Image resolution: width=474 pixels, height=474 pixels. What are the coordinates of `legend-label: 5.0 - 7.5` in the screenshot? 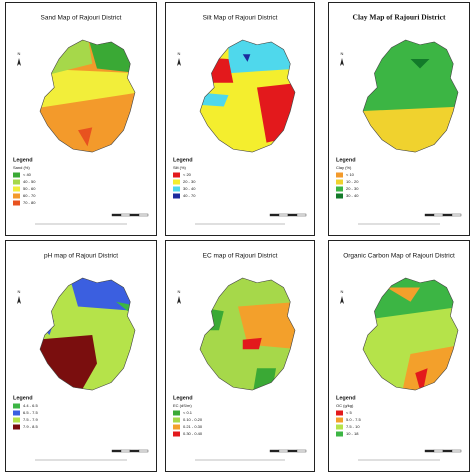 It's located at (353, 419).